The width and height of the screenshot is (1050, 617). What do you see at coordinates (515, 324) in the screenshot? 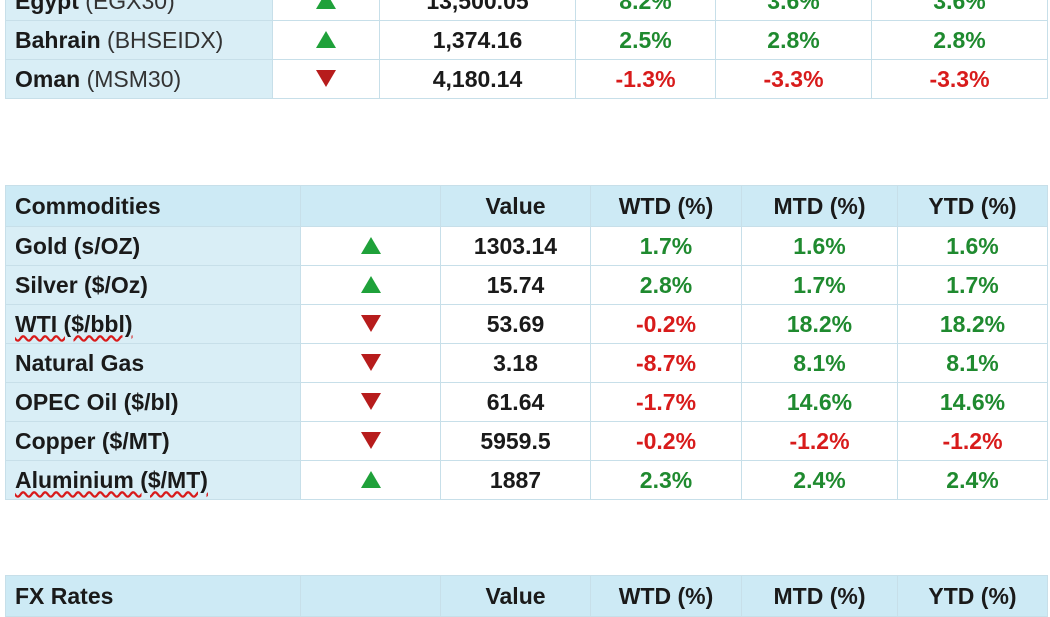
I see `value-cell: 53.69` at bounding box center [515, 324].